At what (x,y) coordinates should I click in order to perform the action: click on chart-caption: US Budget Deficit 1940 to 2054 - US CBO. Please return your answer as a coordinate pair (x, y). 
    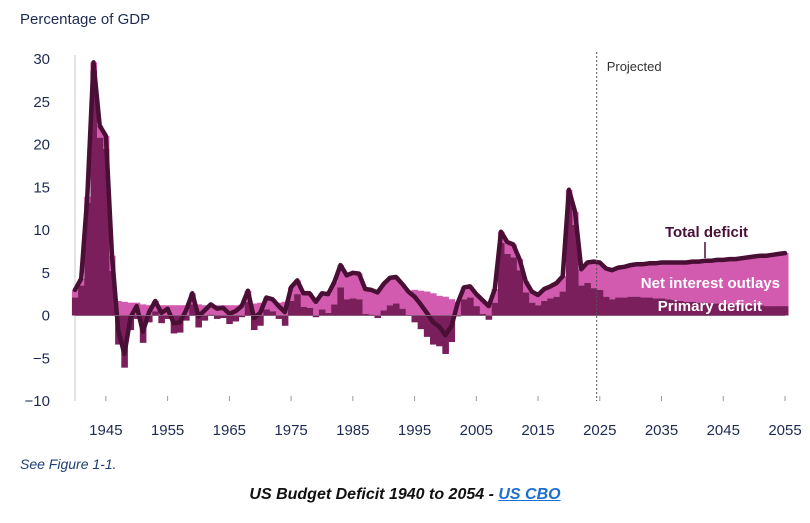
    Looking at the image, I should click on (405, 495).